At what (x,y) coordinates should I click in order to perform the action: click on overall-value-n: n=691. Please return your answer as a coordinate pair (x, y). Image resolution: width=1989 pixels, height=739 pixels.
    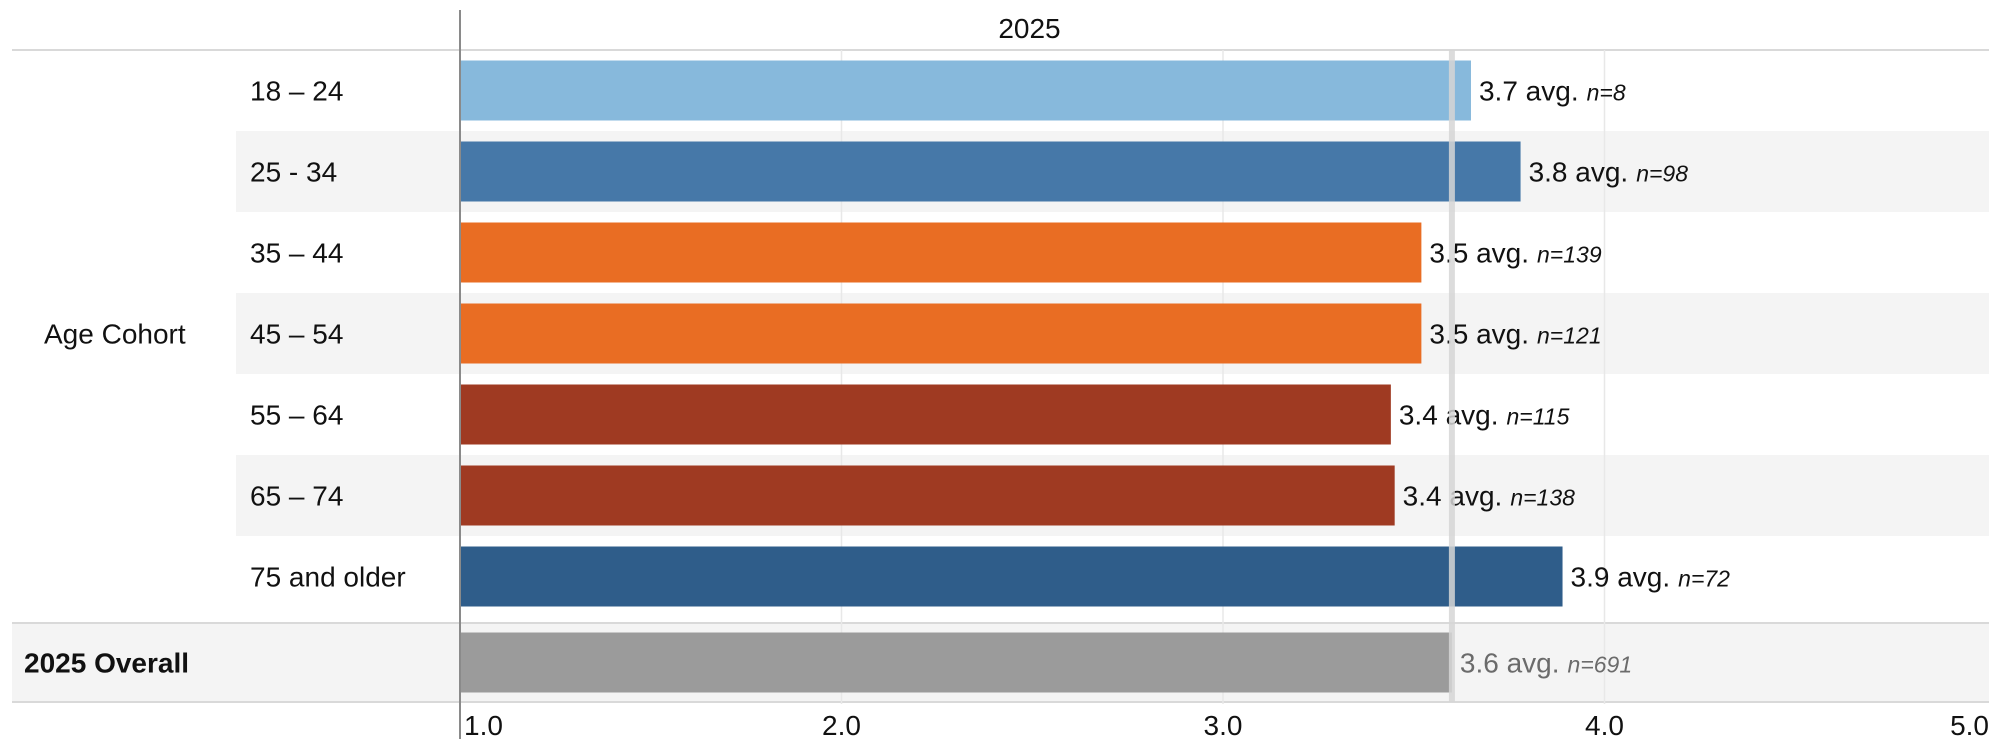
    Looking at the image, I should click on (1600, 665).